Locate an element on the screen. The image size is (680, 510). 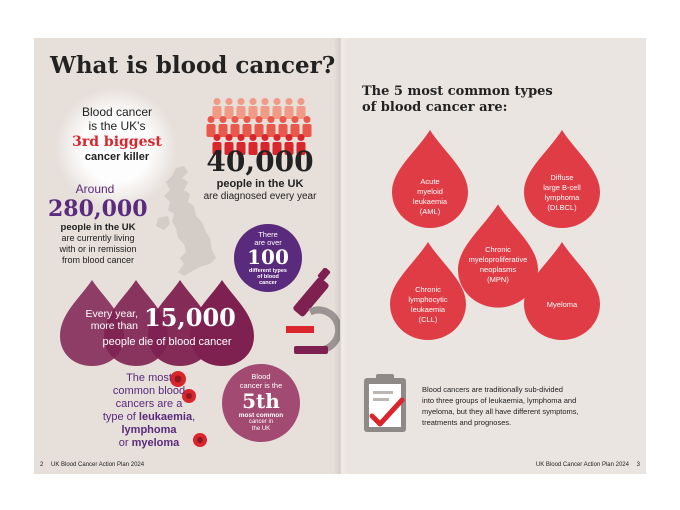
drop-label-cll: Chronic lymphocytic leukaemia (CLL) is located at coordinates (428, 305).